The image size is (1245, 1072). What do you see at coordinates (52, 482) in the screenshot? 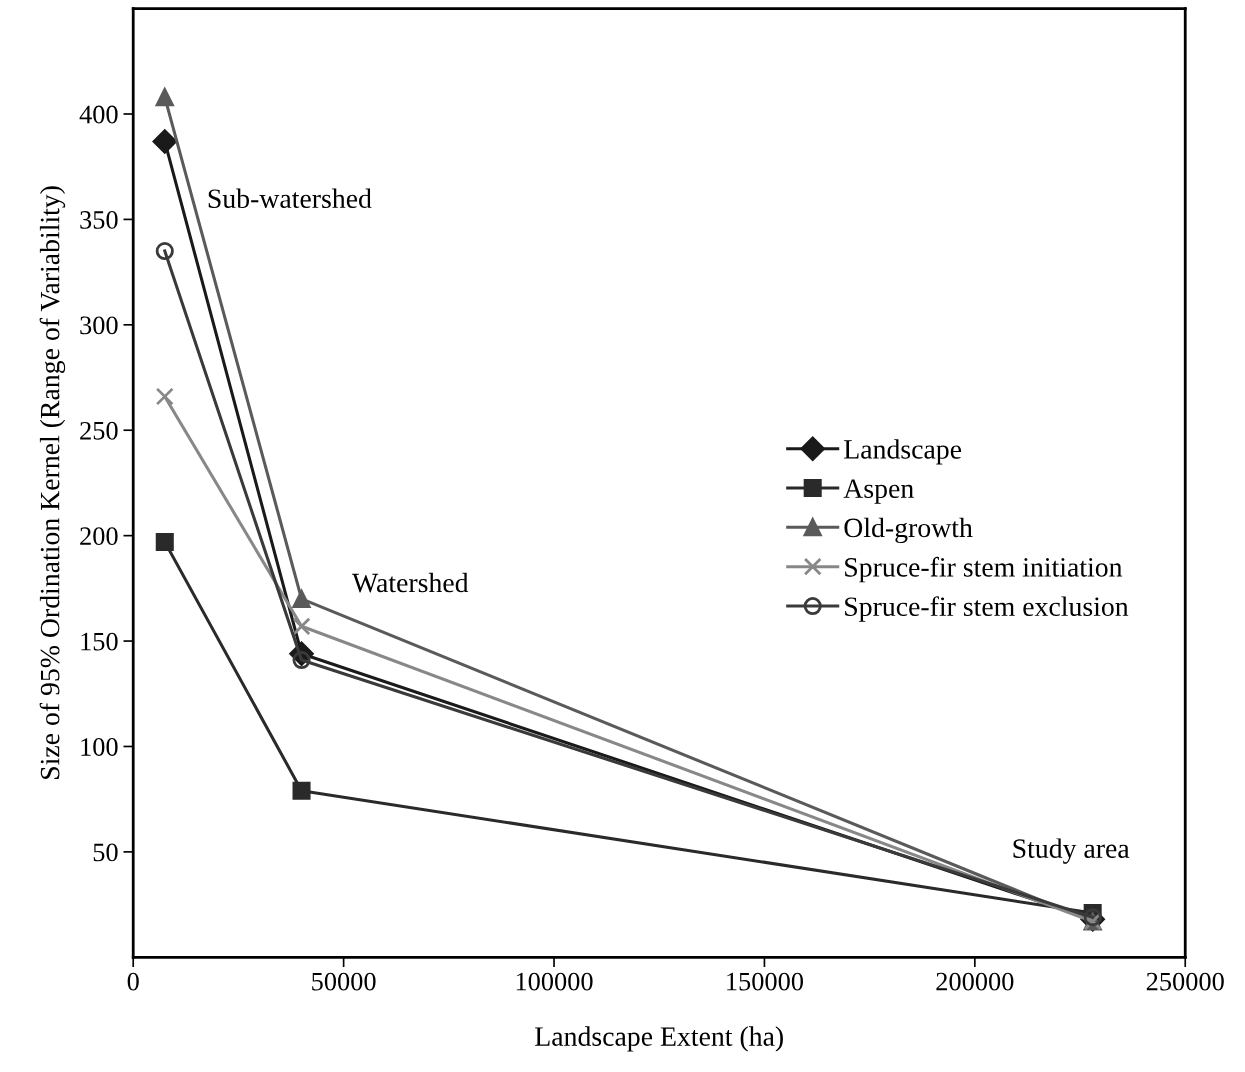
I see `y-axis-title: Size of 95% Ordination Kernel (Range of Variability)` at bounding box center [52, 482].